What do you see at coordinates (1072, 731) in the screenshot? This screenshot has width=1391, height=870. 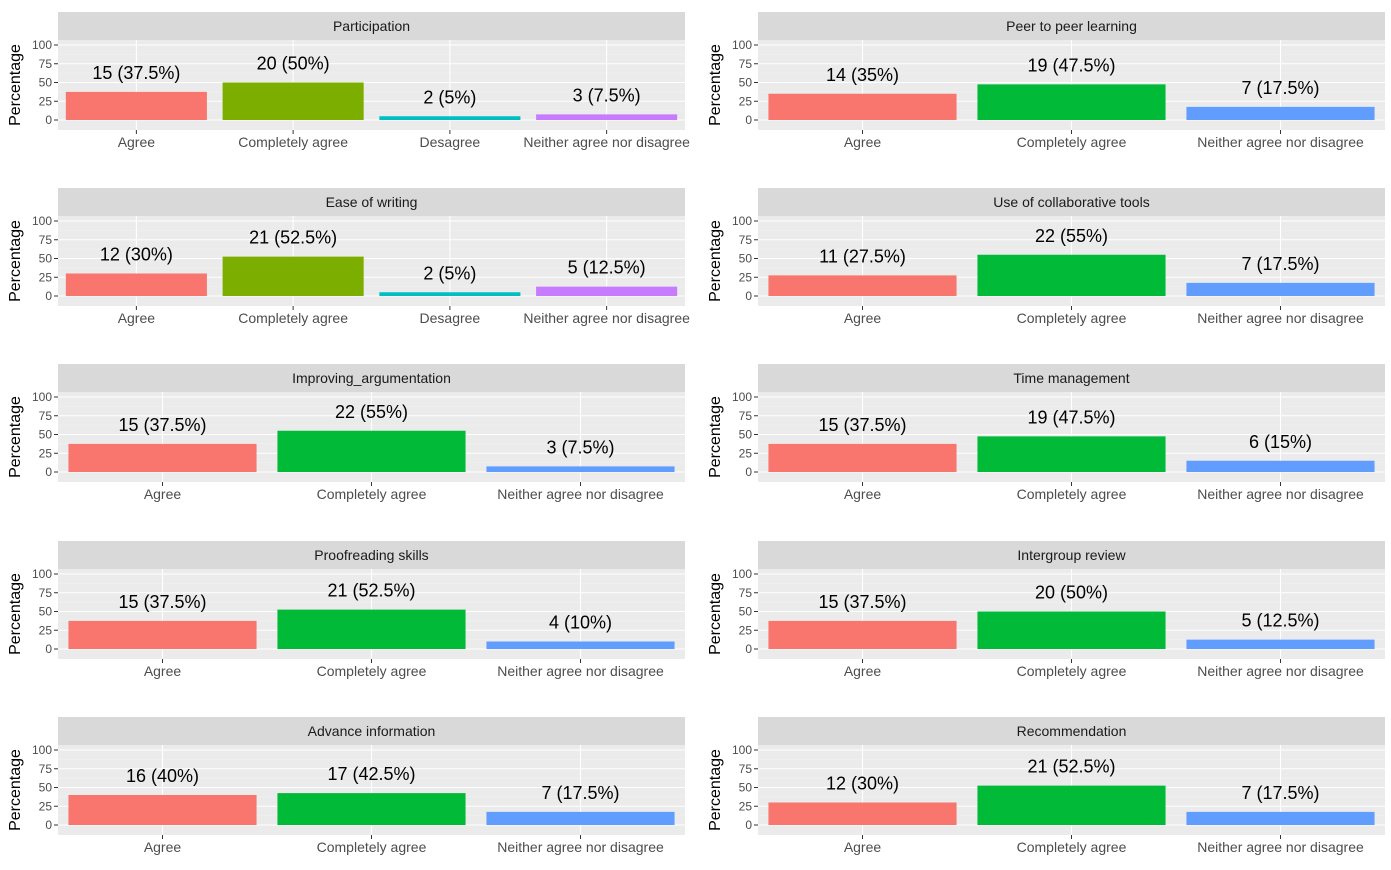 I see `facet-title: Recommendation` at bounding box center [1072, 731].